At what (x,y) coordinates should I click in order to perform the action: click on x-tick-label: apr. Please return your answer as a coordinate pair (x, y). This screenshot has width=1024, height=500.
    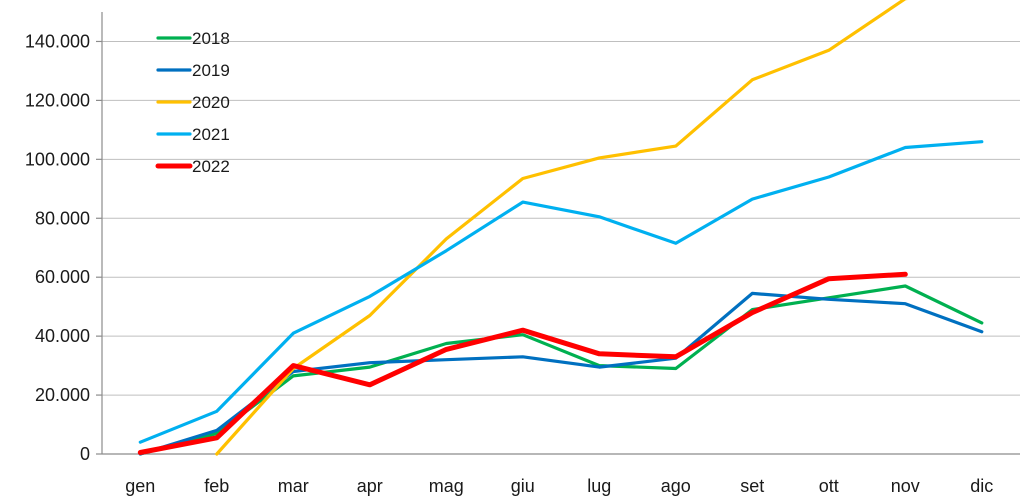
    Looking at the image, I should click on (370, 486).